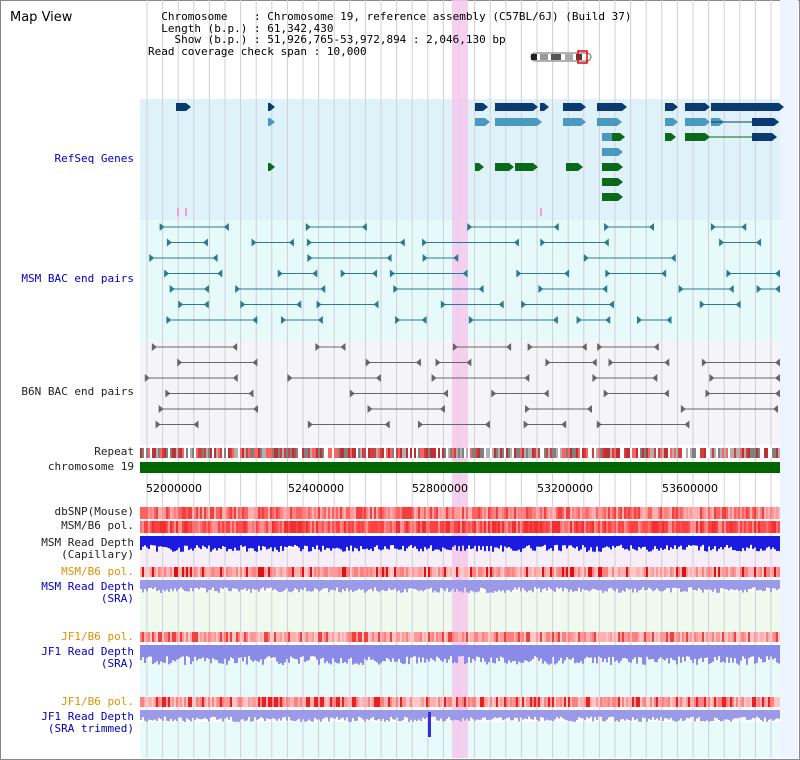 This screenshot has width=800, height=760. What do you see at coordinates (87, 592) in the screenshot?
I see `label-msm-depth-sra: MSM Read Depth (SRA)` at bounding box center [87, 592].